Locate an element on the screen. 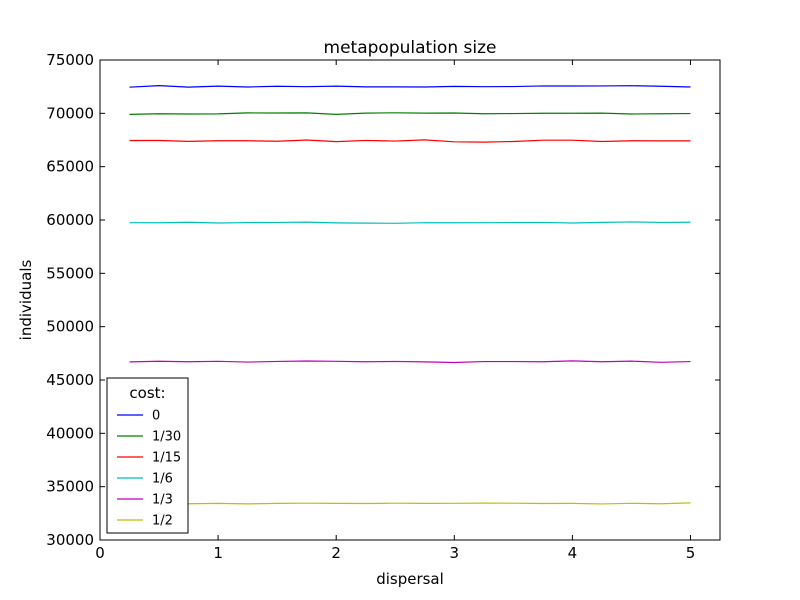 This screenshot has height=600, width=800. legend-label-4: 1/3 is located at coordinates (162, 500).